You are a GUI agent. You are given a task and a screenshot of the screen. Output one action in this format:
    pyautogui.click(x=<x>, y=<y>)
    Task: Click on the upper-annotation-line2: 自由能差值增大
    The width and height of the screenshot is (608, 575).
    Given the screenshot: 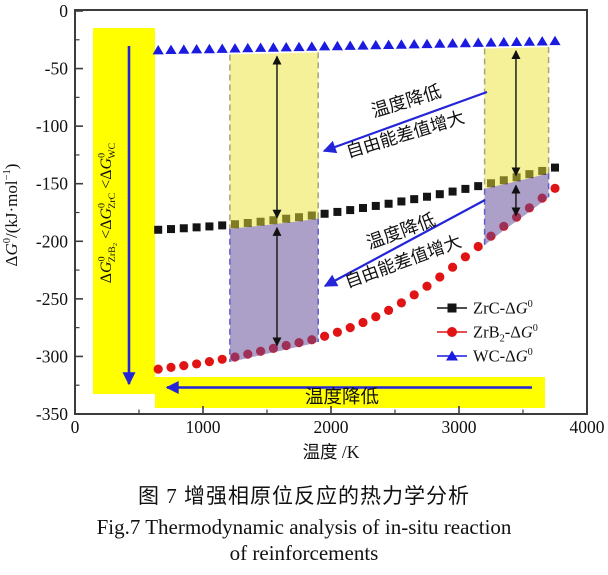 What is the action you would take?
    pyautogui.click(x=405, y=134)
    